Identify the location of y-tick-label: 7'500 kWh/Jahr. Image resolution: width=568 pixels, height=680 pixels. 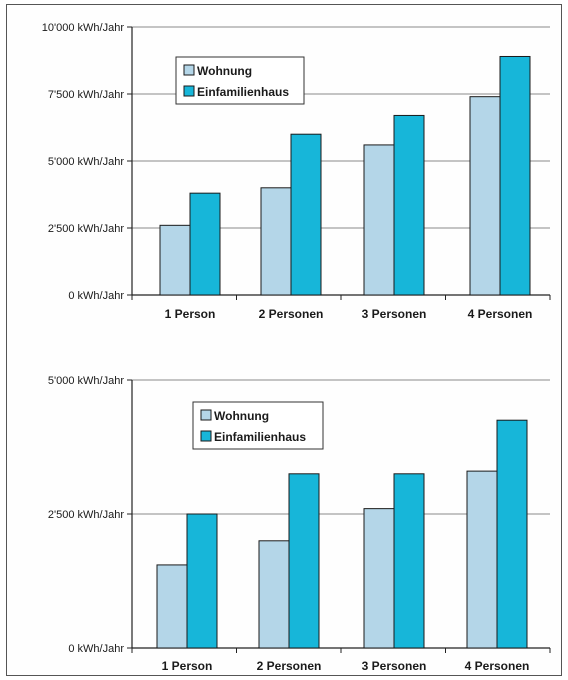
(86, 95).